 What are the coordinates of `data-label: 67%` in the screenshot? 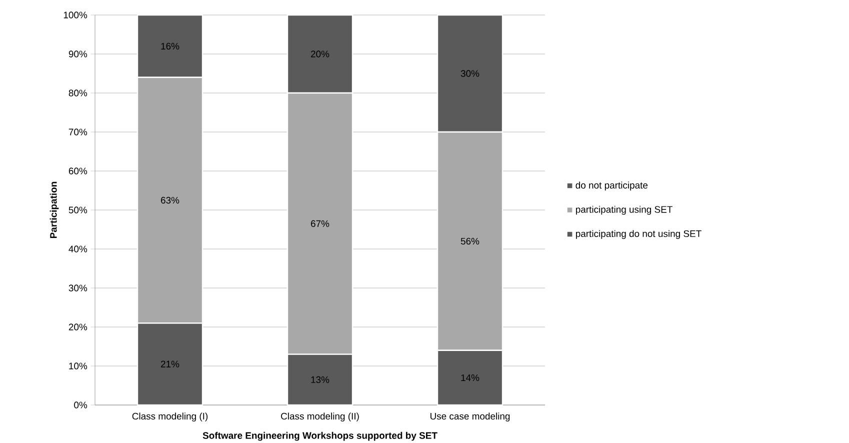 It's located at (320, 223).